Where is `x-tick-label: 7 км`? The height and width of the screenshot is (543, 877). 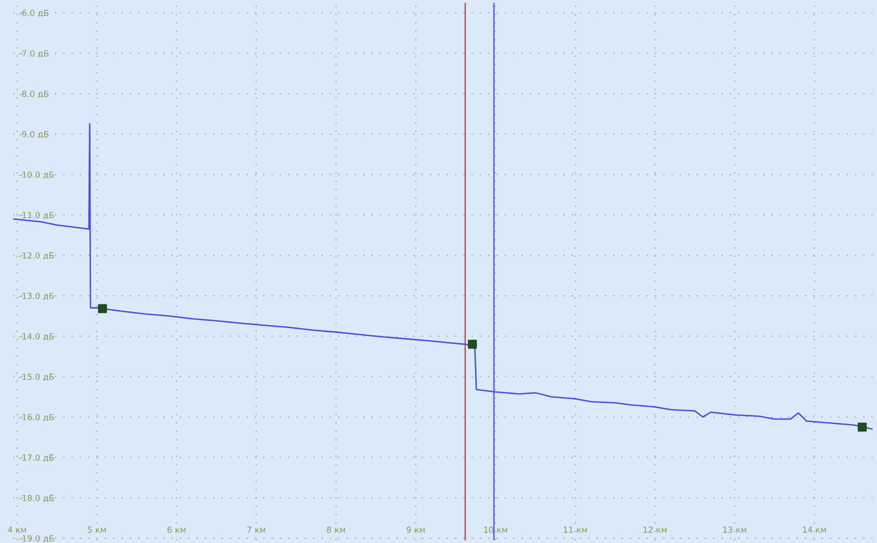 x-tick-label: 7 км is located at coordinates (256, 529).